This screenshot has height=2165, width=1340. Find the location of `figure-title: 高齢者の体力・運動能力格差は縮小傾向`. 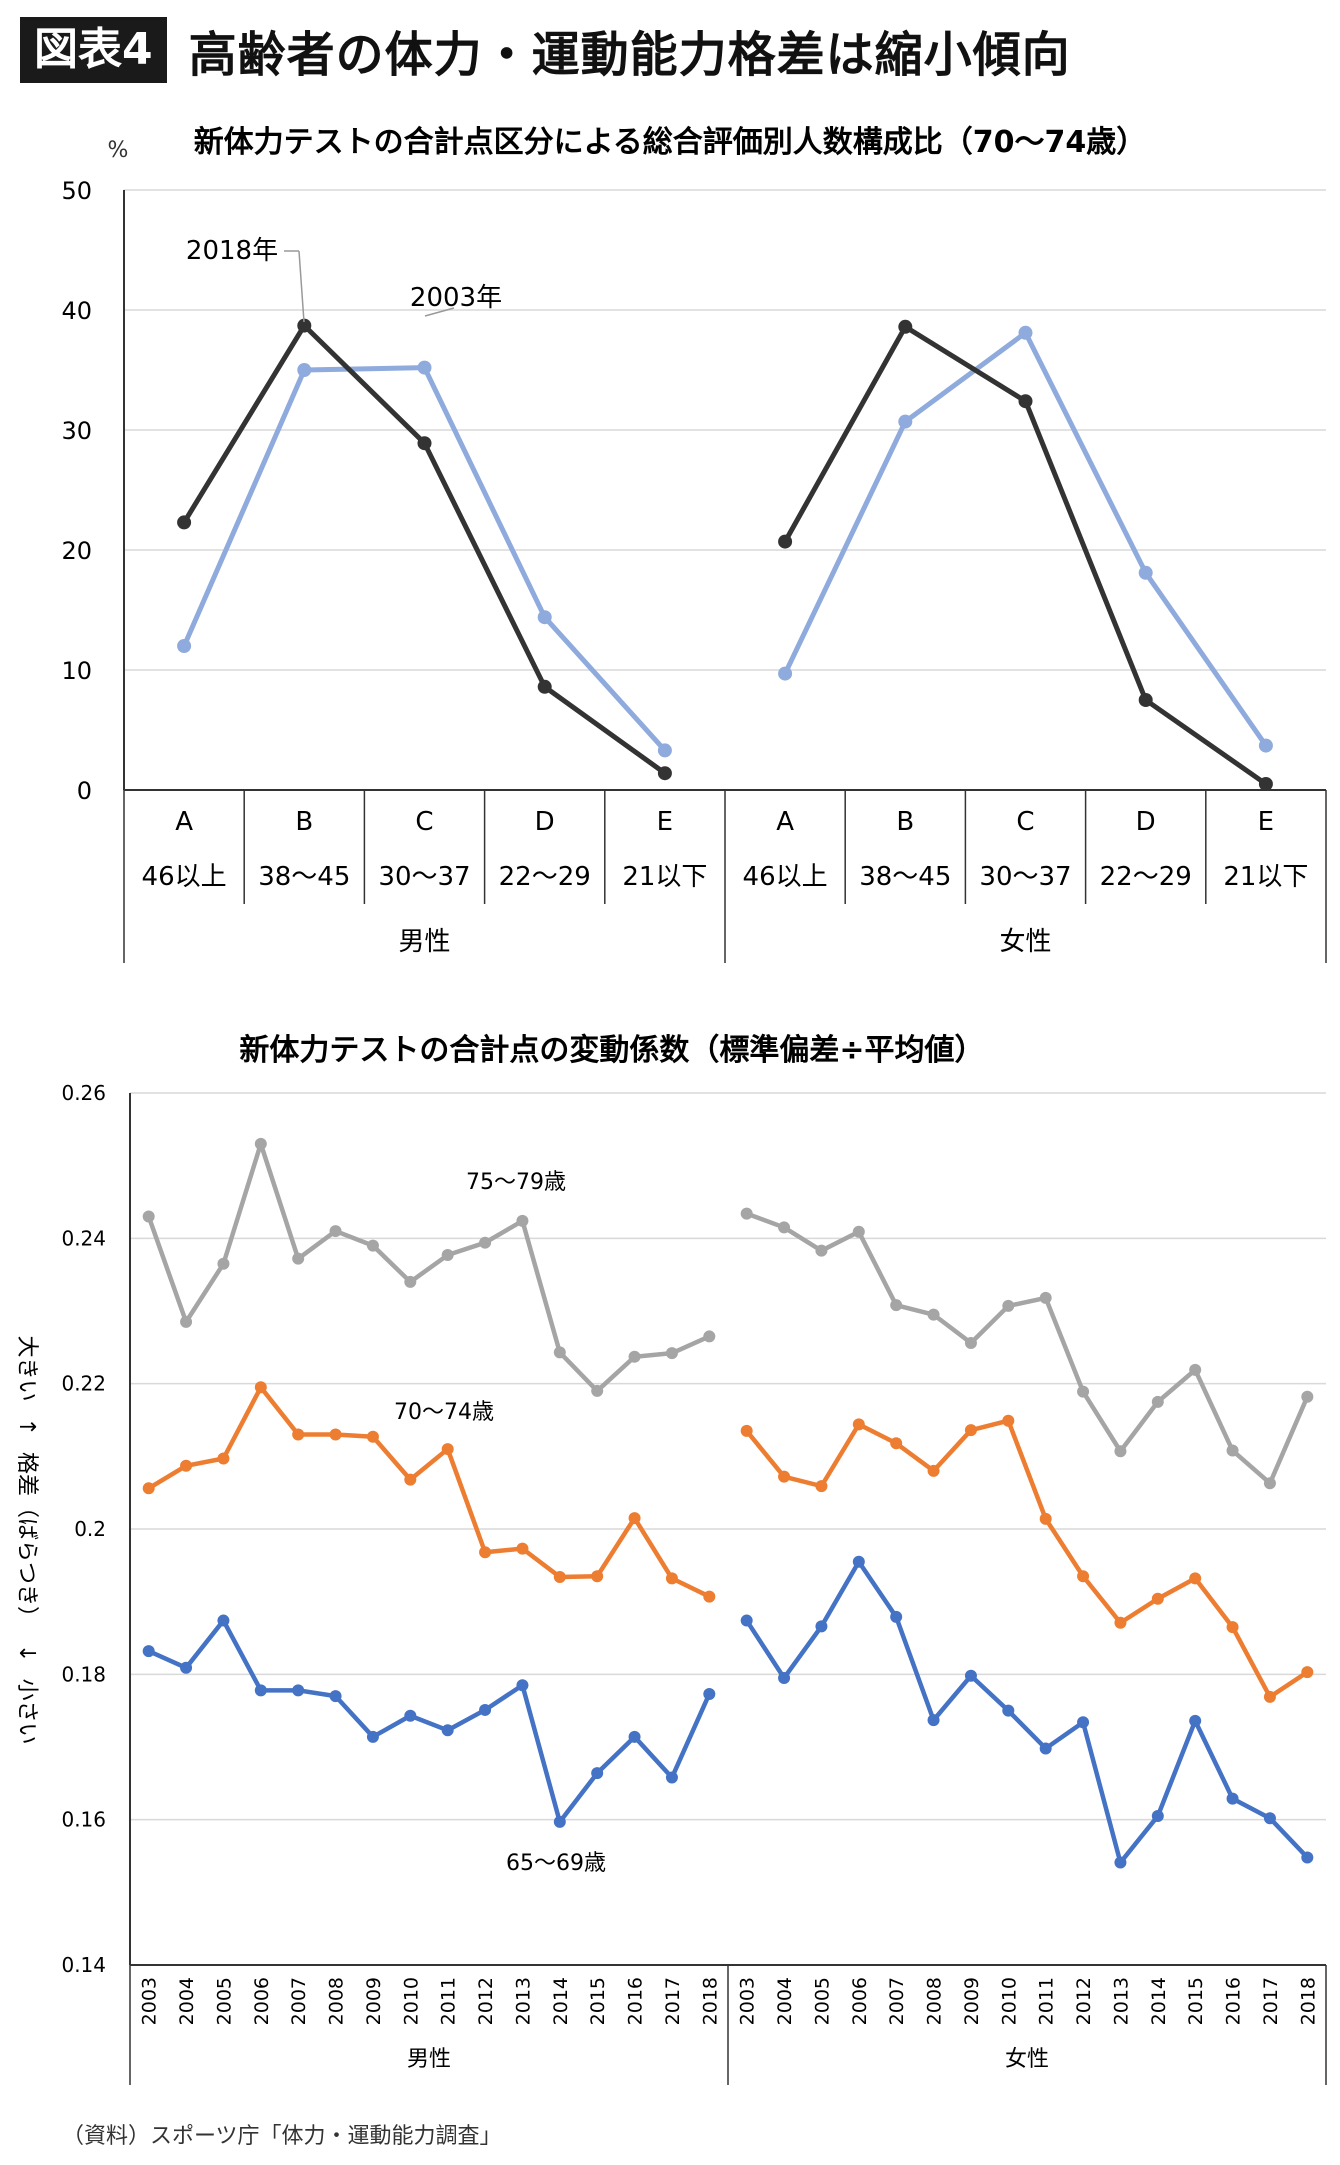

figure-title: 高齢者の体力・運動能力格差は縮小傾向 is located at coordinates (629, 55).